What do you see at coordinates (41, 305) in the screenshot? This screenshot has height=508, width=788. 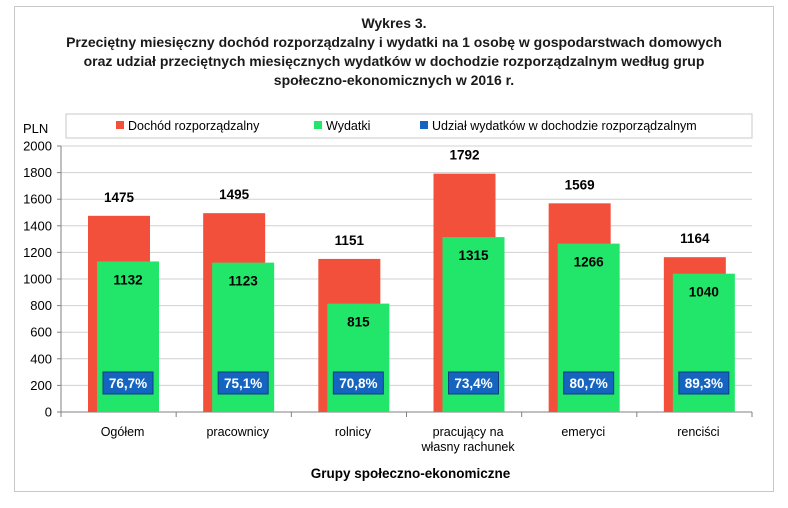 I see `y-tick-label: 800` at bounding box center [41, 305].